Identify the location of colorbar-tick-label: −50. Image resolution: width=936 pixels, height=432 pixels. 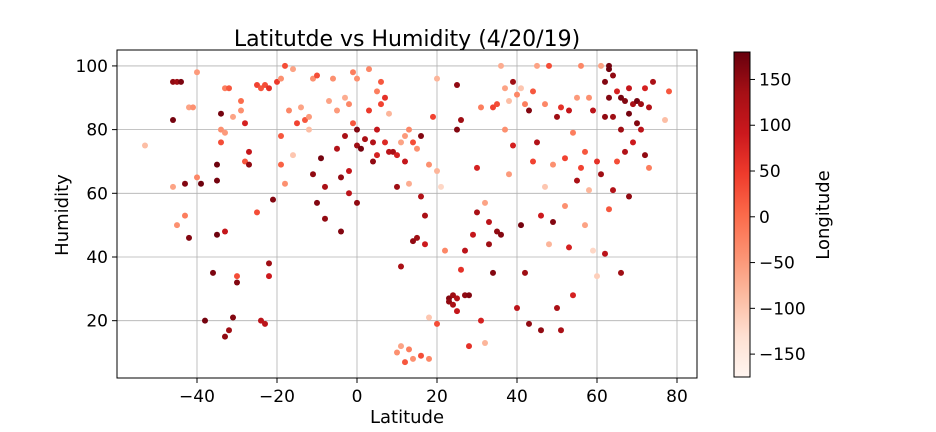
(777, 264).